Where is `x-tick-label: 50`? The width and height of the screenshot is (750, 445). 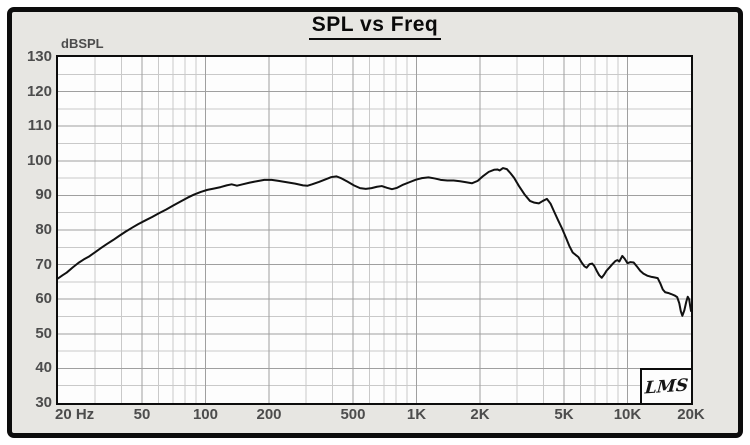 x-tick-label: 50 is located at coordinates (142, 414).